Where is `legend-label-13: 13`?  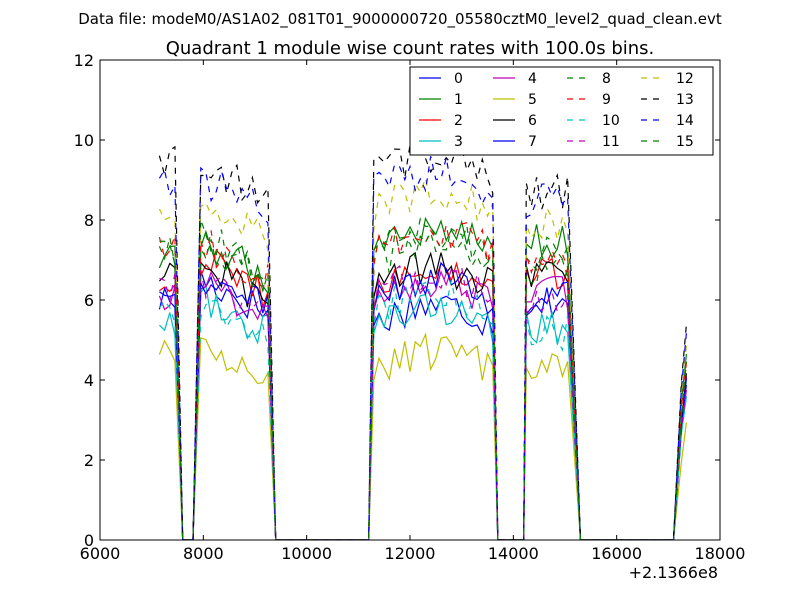
legend-label-13: 13 is located at coordinates (685, 100).